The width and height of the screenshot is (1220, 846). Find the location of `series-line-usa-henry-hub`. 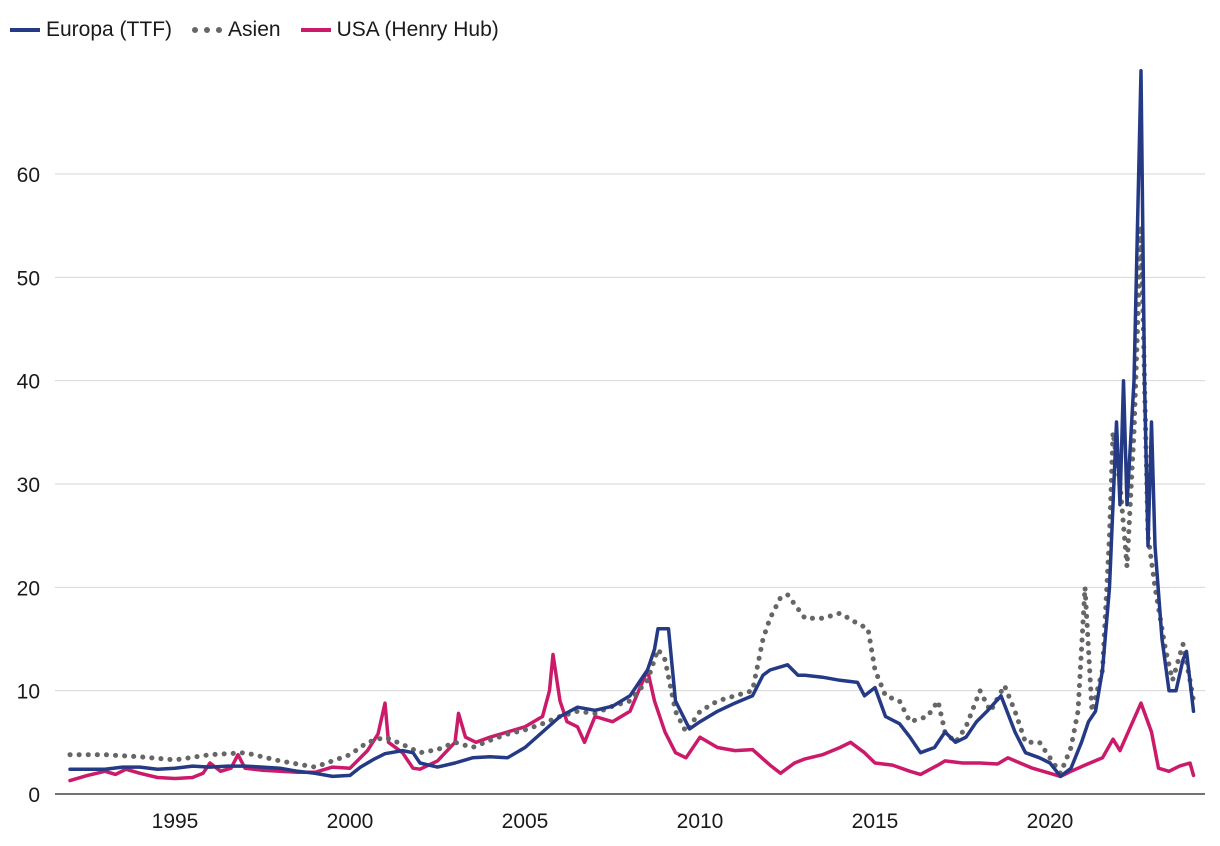

series-line-usa-henry-hub is located at coordinates (632, 717).